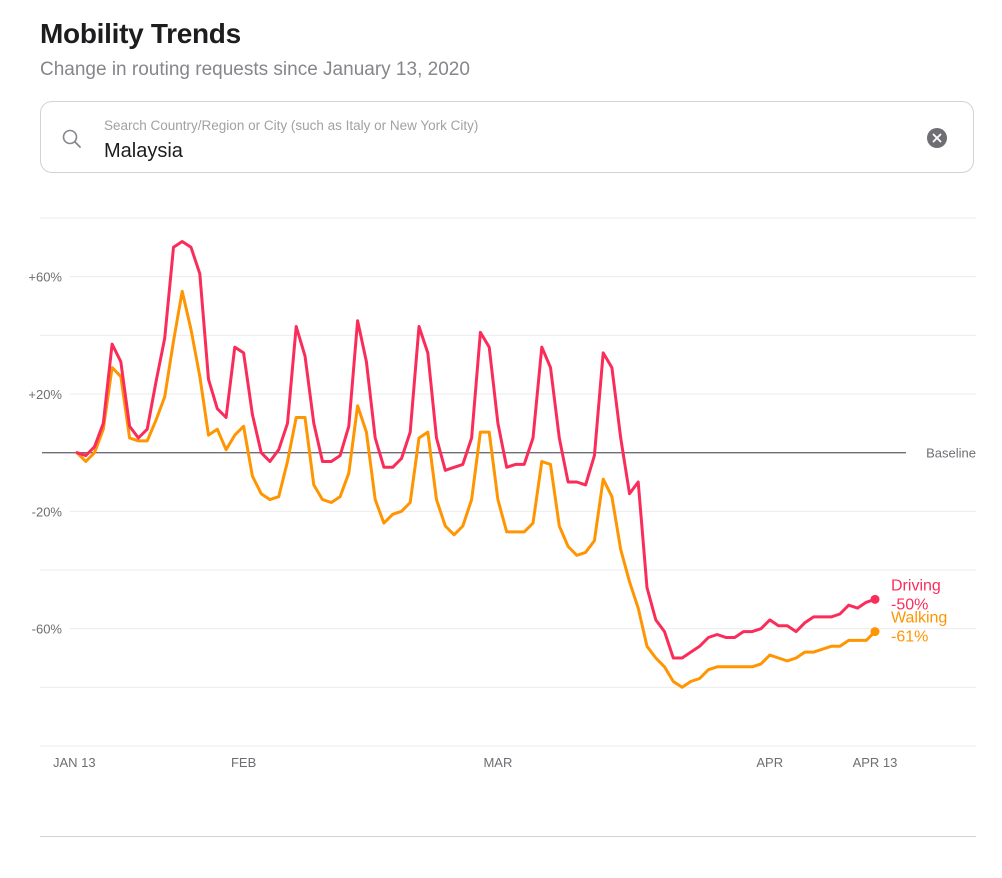  I want to click on series-value-label: -61%, so click(909, 637).